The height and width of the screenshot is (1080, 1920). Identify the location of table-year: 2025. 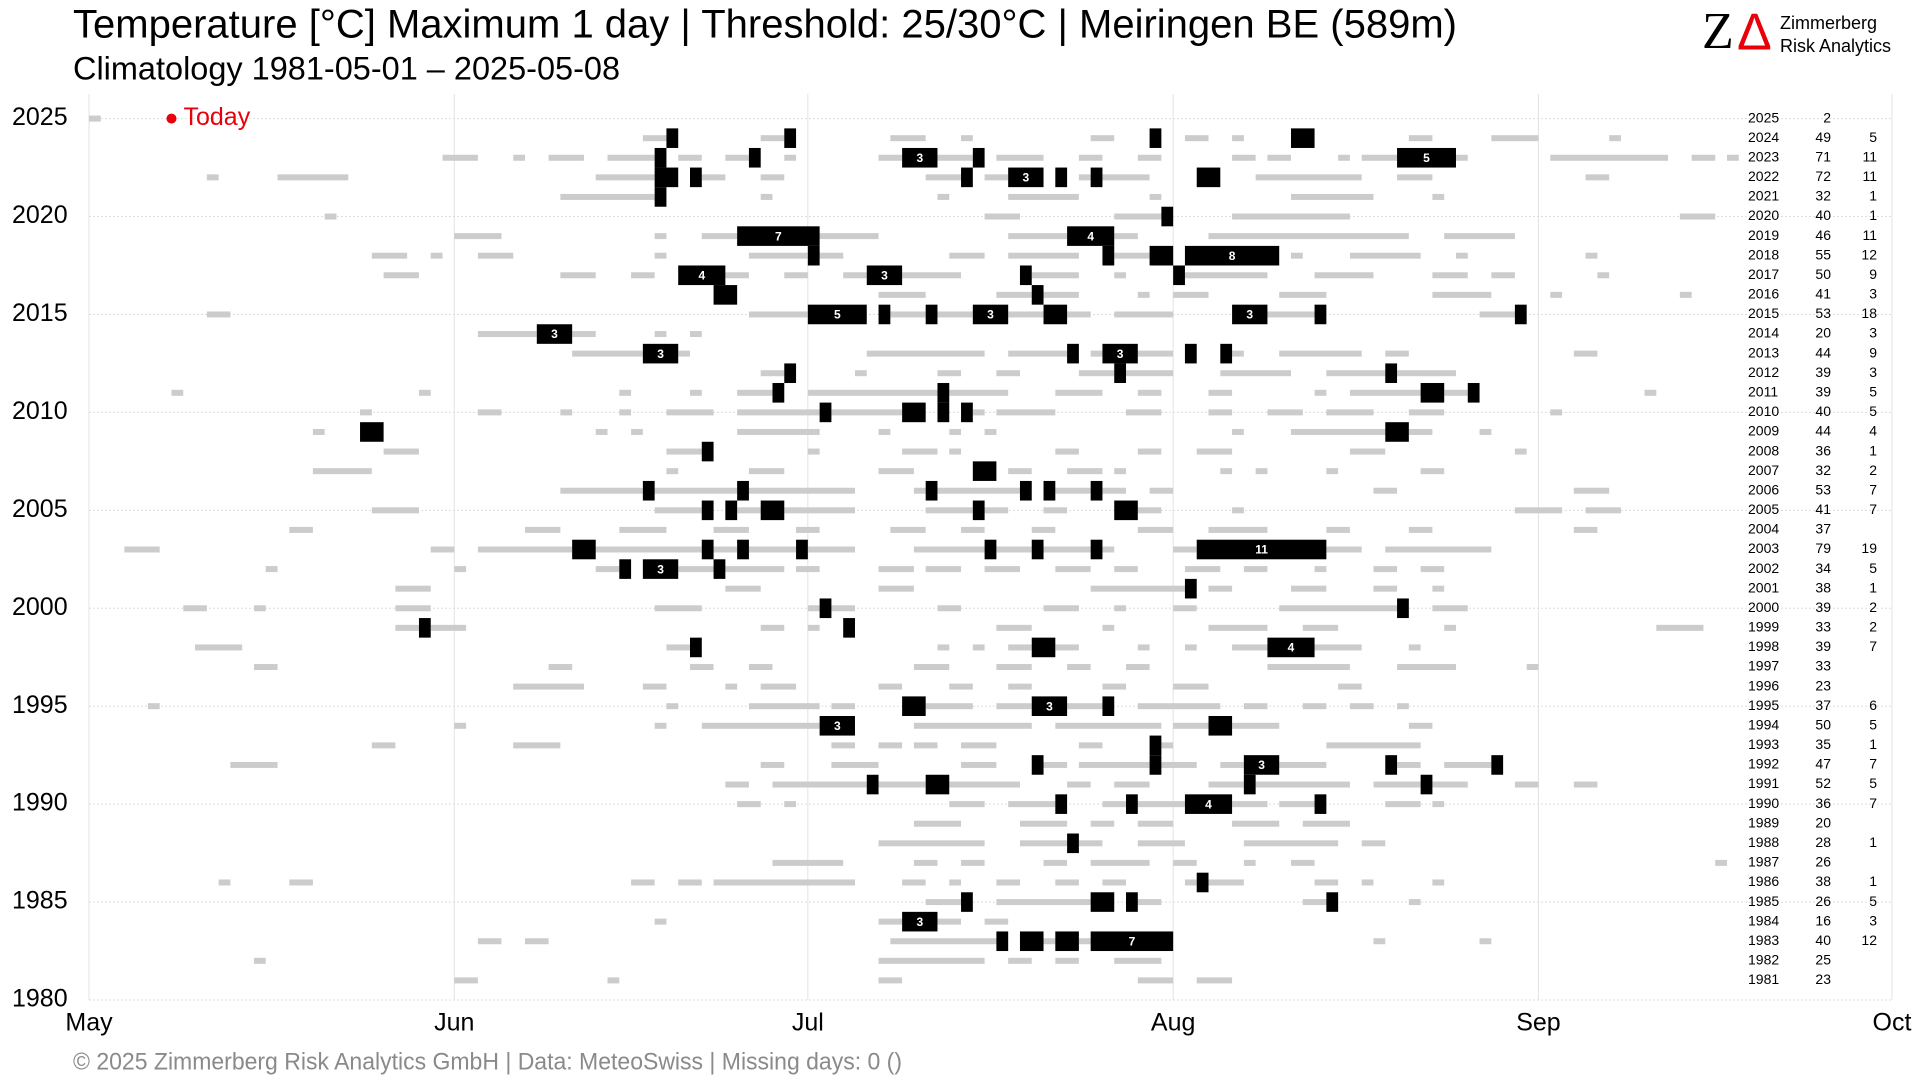
(1763, 117).